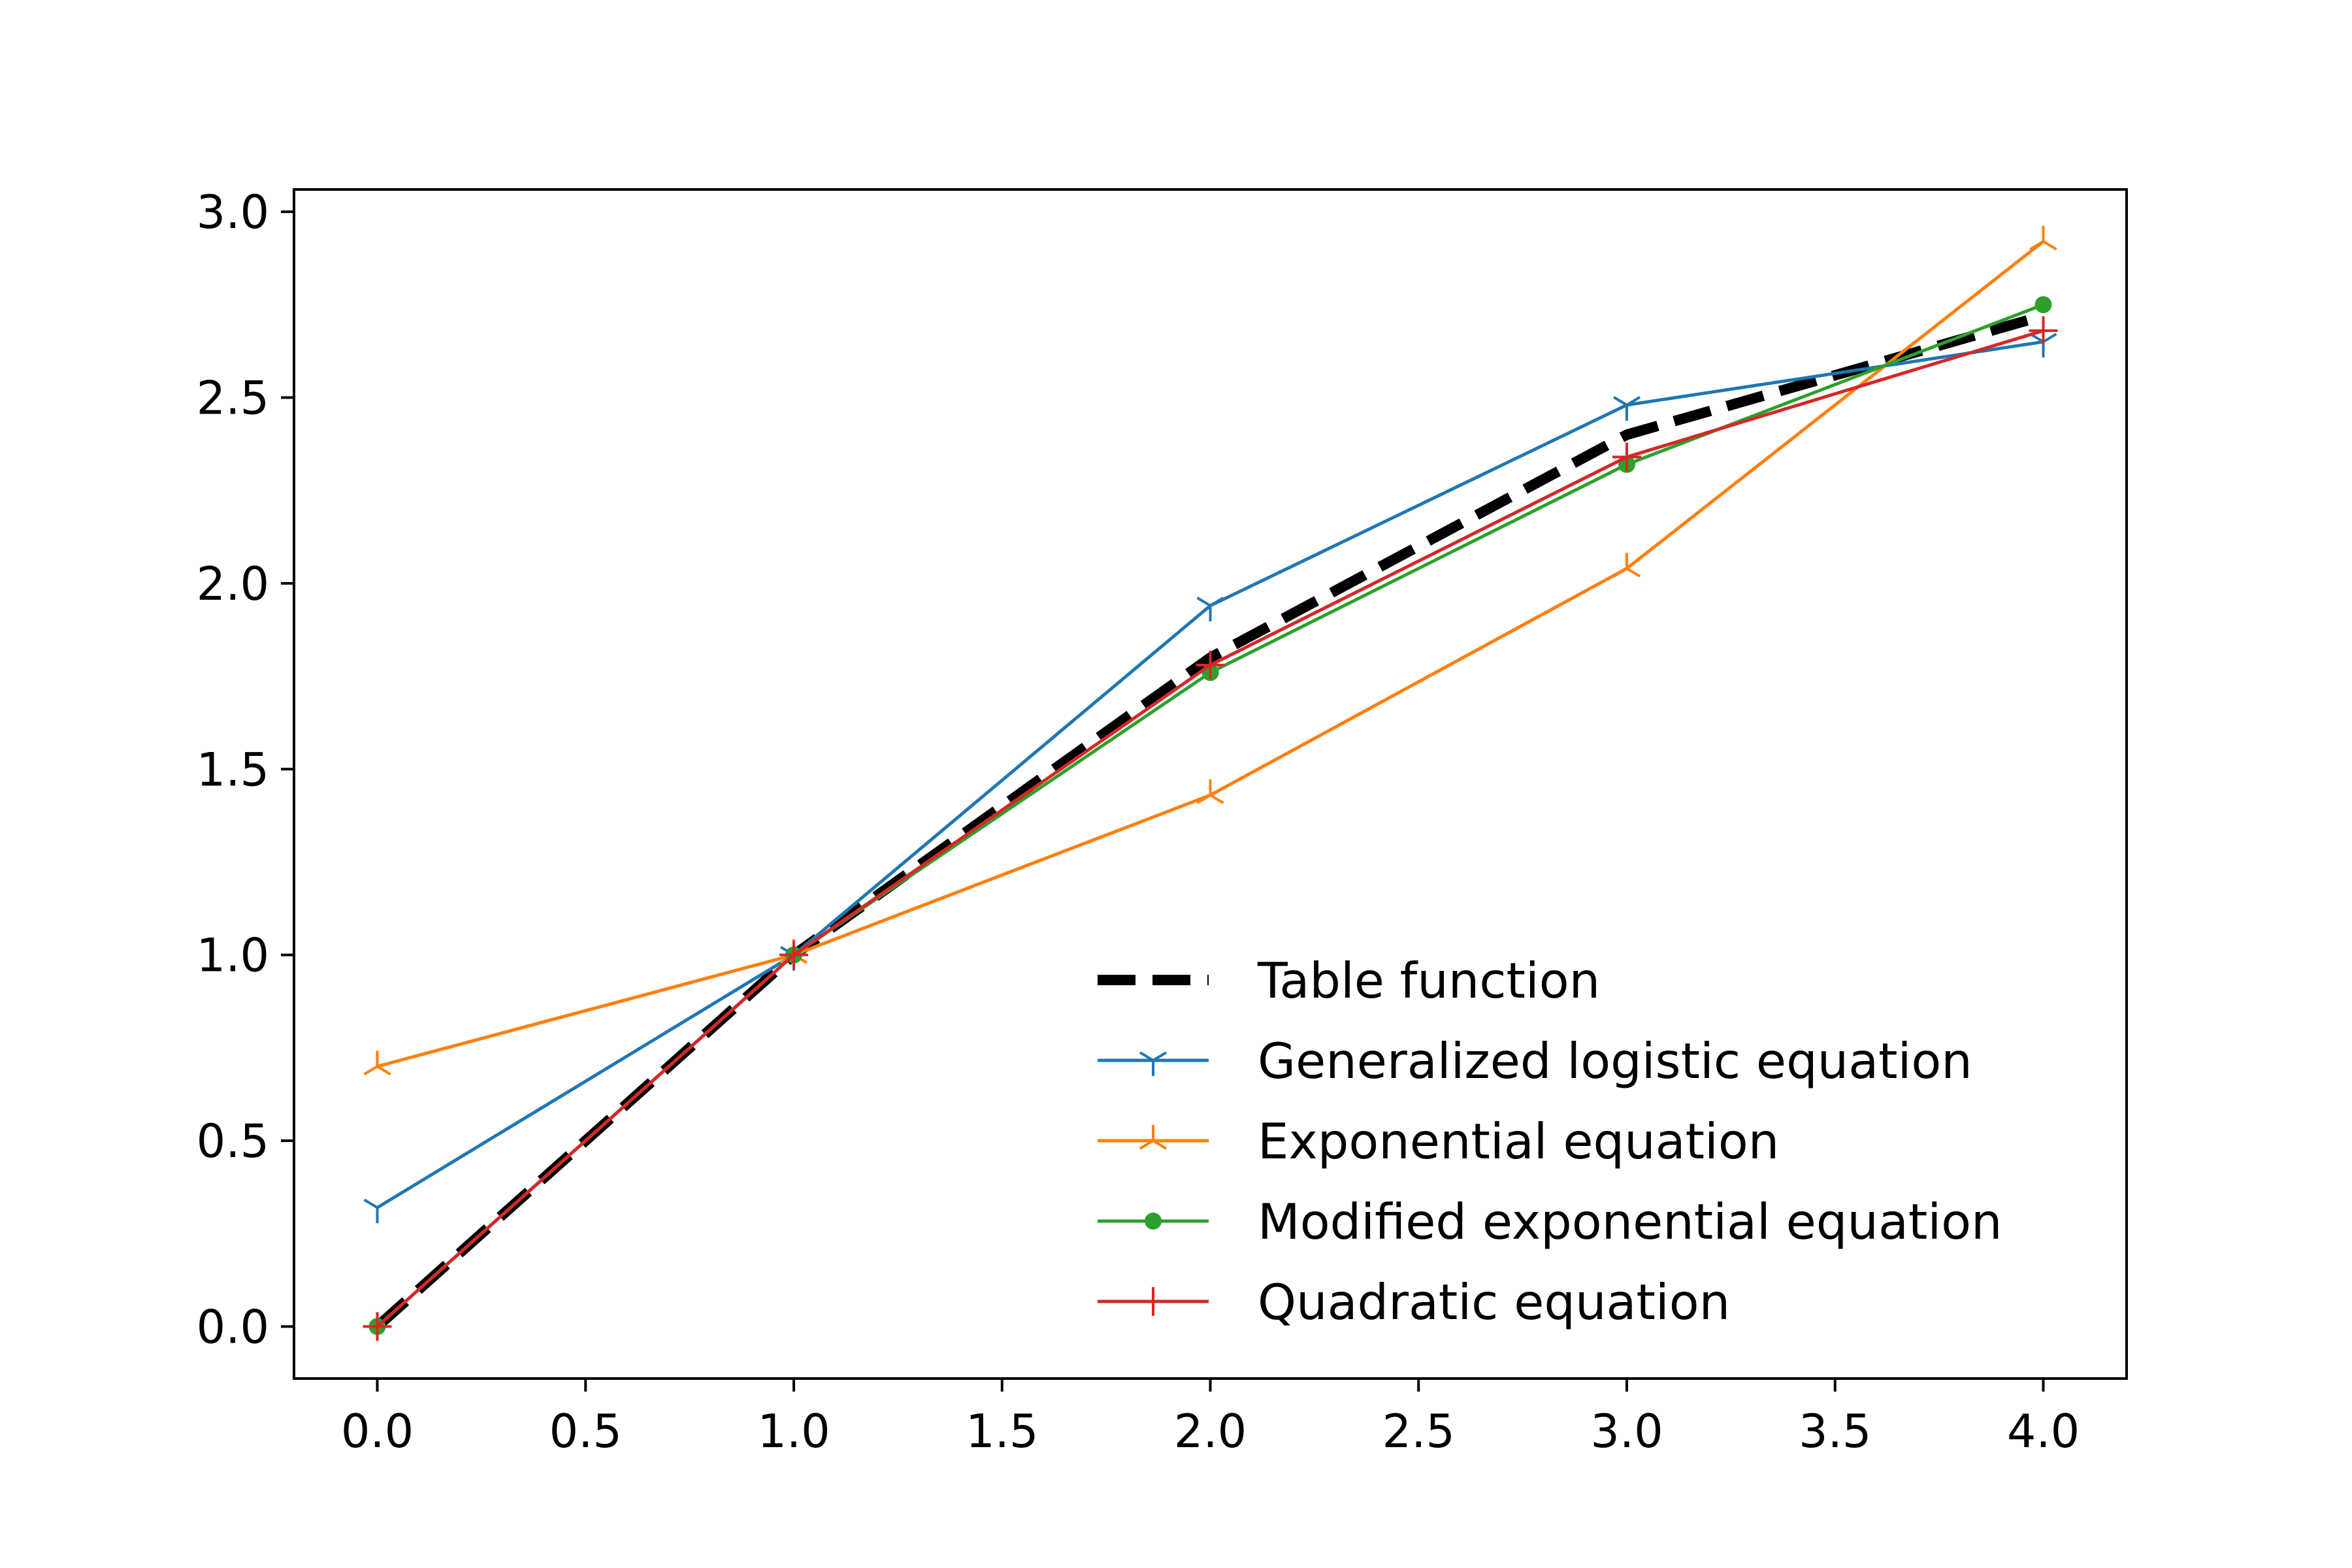  Describe the element at coordinates (233, 584) in the screenshot. I see `y-tick-label: 2.0` at that location.